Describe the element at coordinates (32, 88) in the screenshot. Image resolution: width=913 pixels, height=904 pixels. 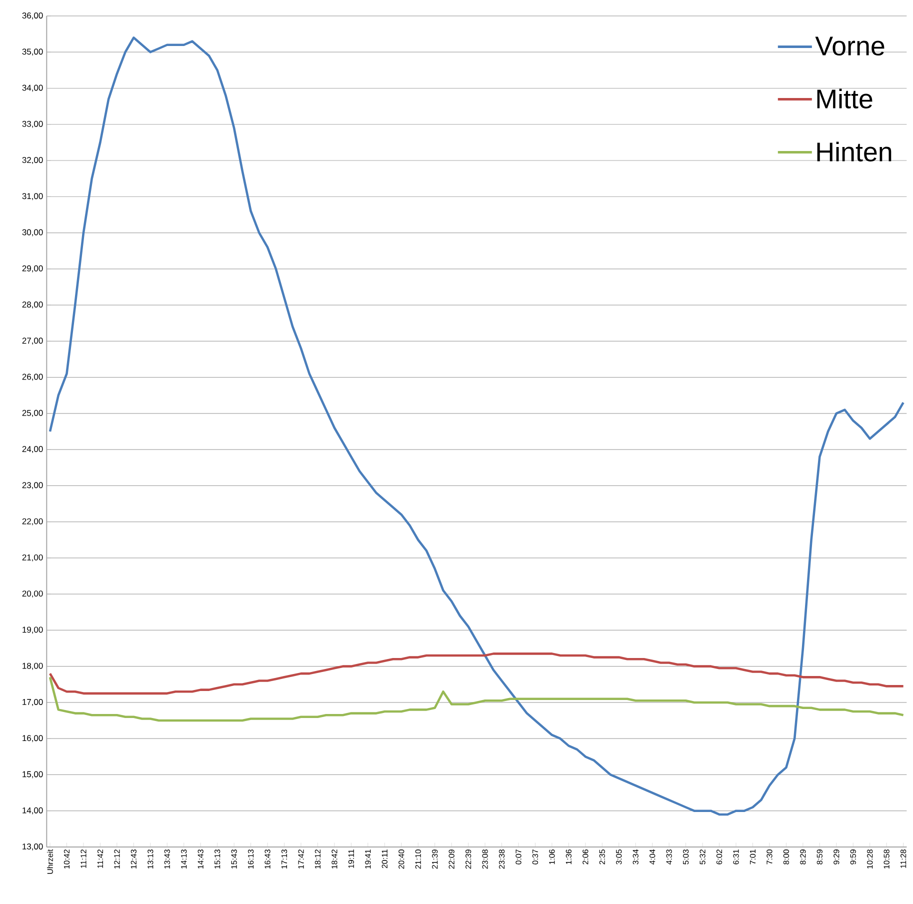
I see `y-tick-label: 34,00` at that location.